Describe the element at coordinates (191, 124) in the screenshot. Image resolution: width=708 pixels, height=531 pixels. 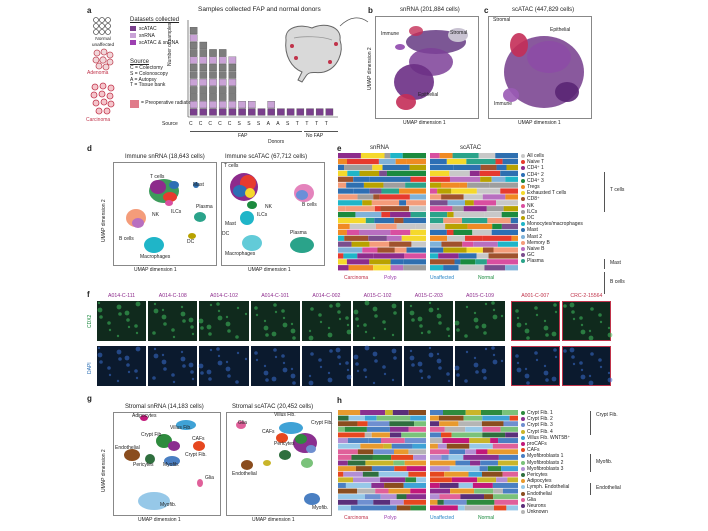
I see `source-code: C` at that location.